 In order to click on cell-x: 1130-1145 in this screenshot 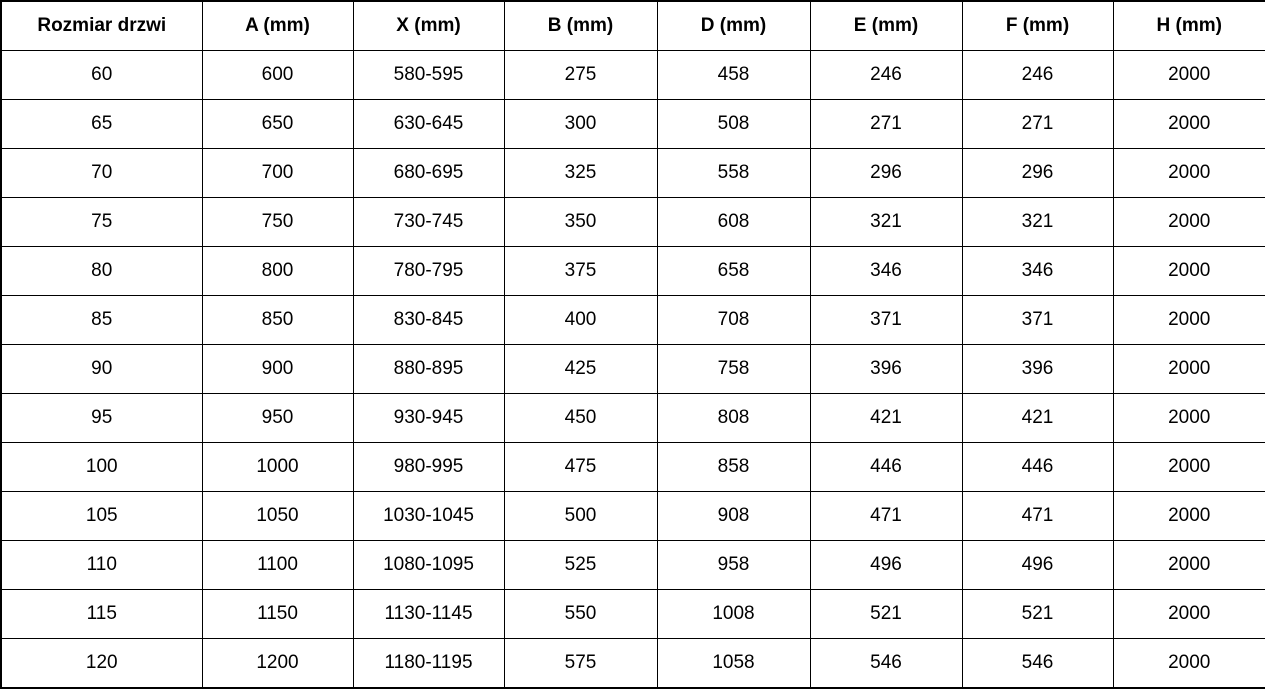, I will do `click(428, 614)`.